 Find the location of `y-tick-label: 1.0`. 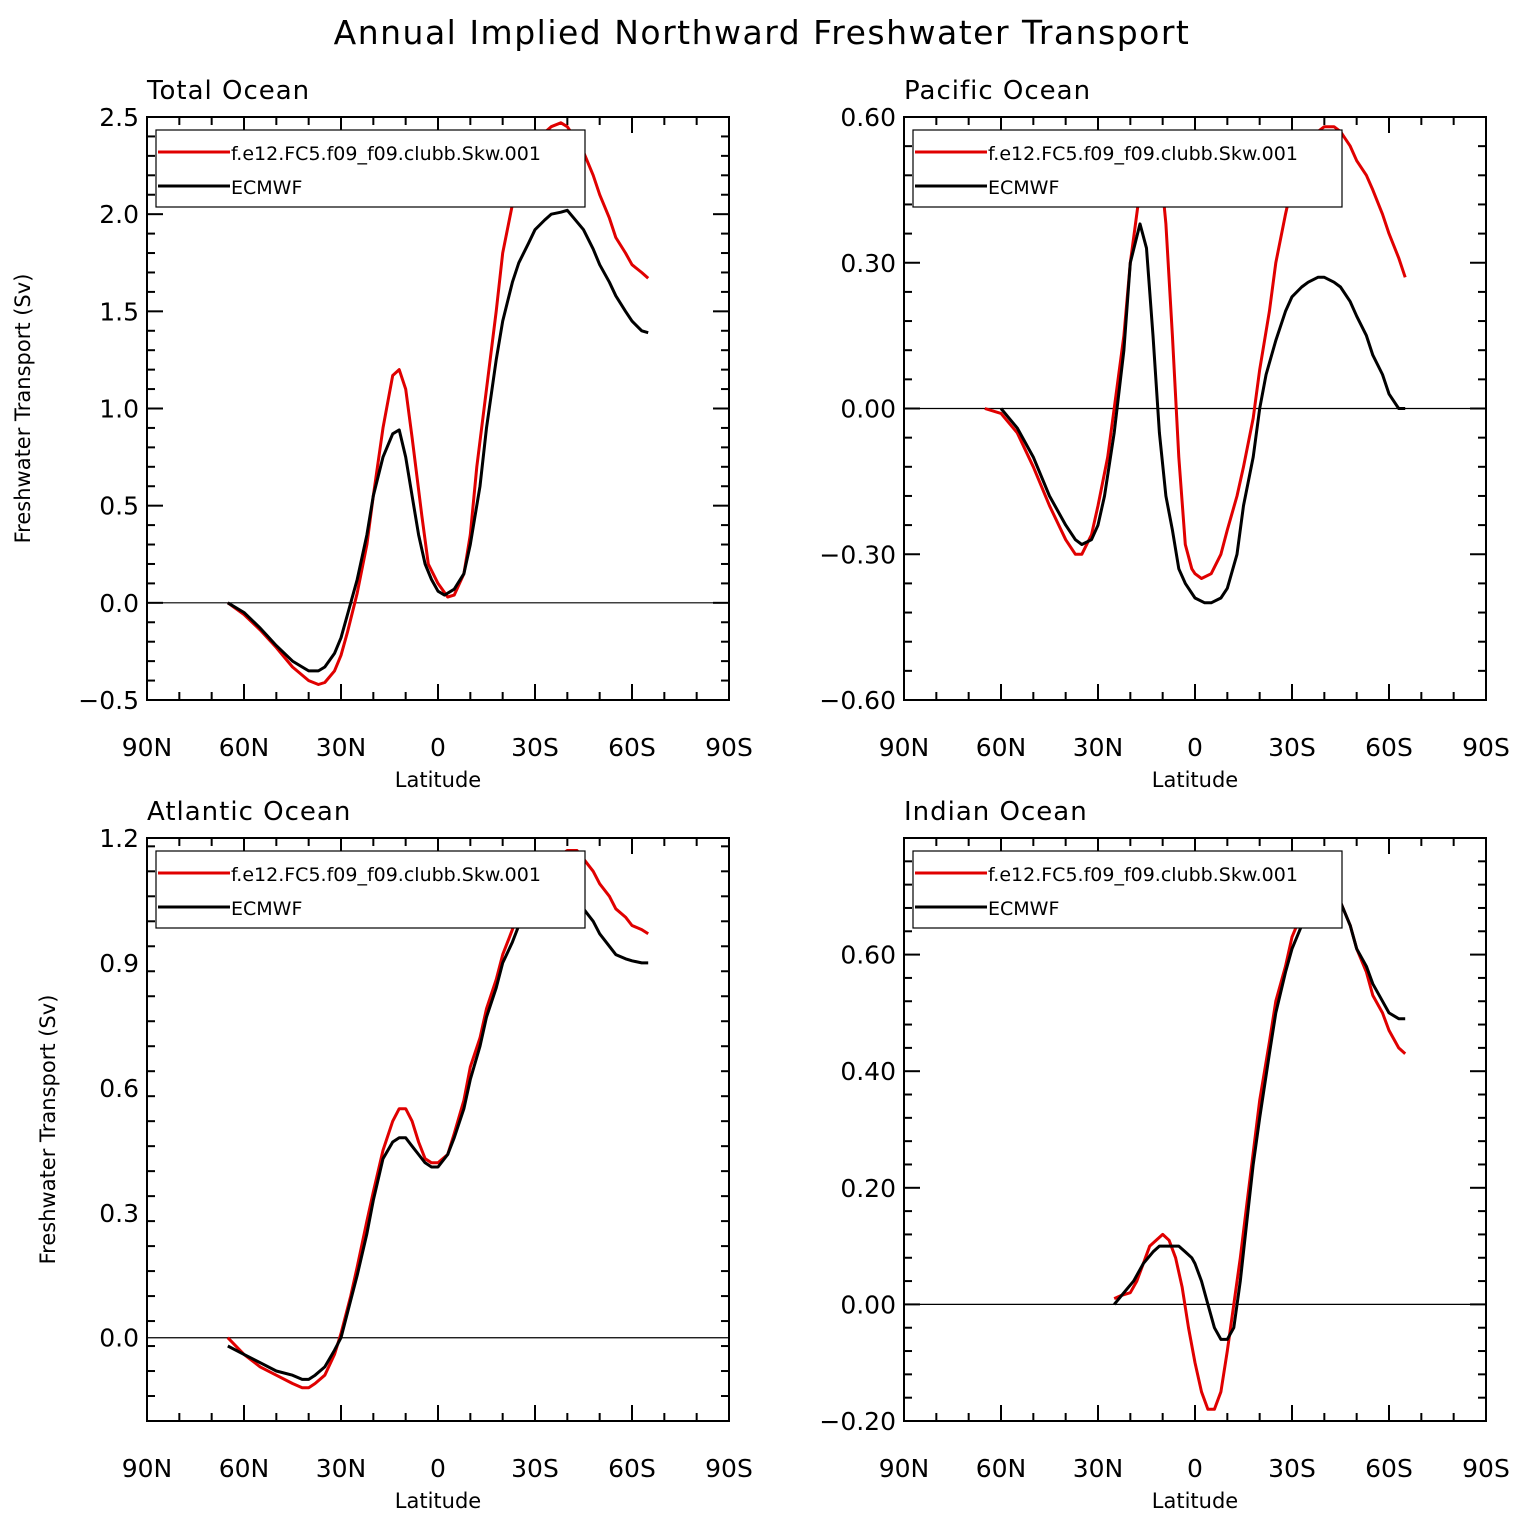

y-tick-label: 1.0 is located at coordinates (119, 409).